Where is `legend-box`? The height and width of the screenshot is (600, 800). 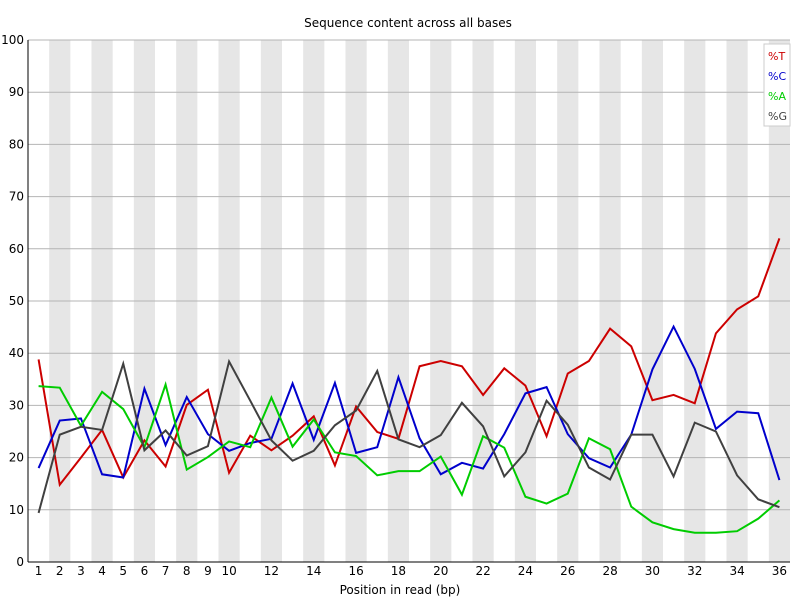 legend-box is located at coordinates (777, 85).